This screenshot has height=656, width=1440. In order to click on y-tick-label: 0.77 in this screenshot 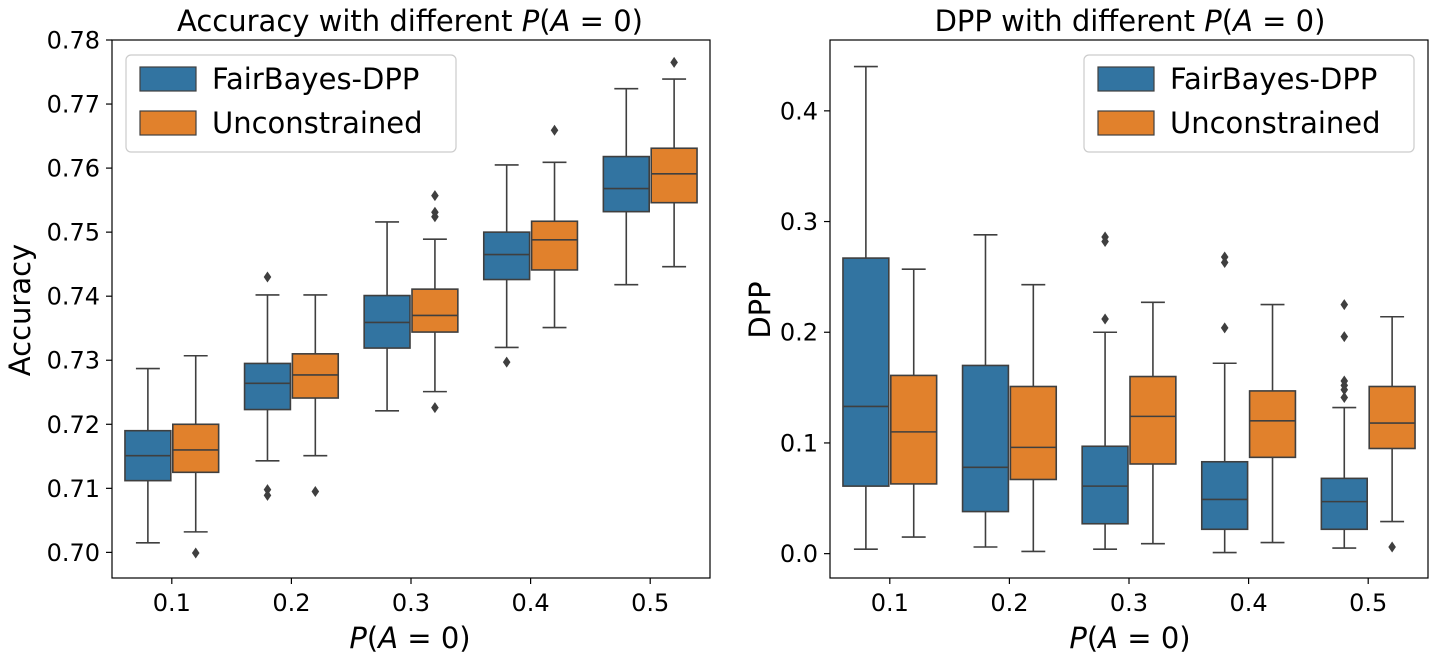, I will do `click(73, 105)`.